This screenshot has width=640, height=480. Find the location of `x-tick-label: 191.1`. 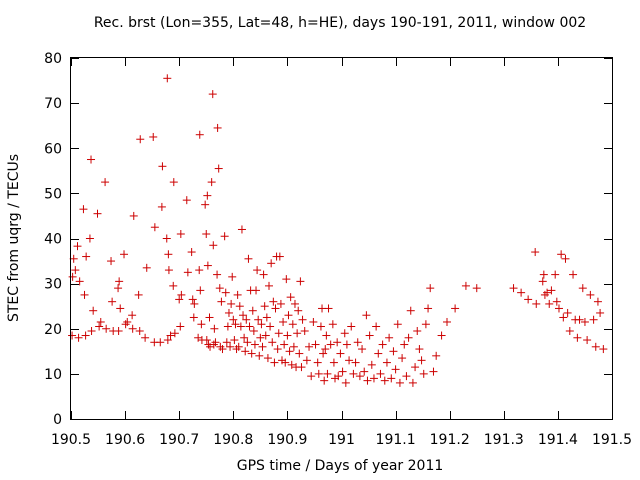

x-tick-label: 191.1 is located at coordinates (396, 440).